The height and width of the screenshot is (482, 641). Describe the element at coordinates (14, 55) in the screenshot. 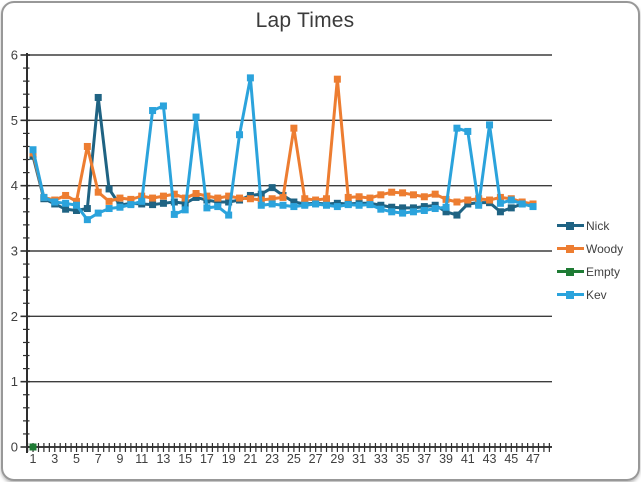

I see `y-axis-label: 6` at that location.